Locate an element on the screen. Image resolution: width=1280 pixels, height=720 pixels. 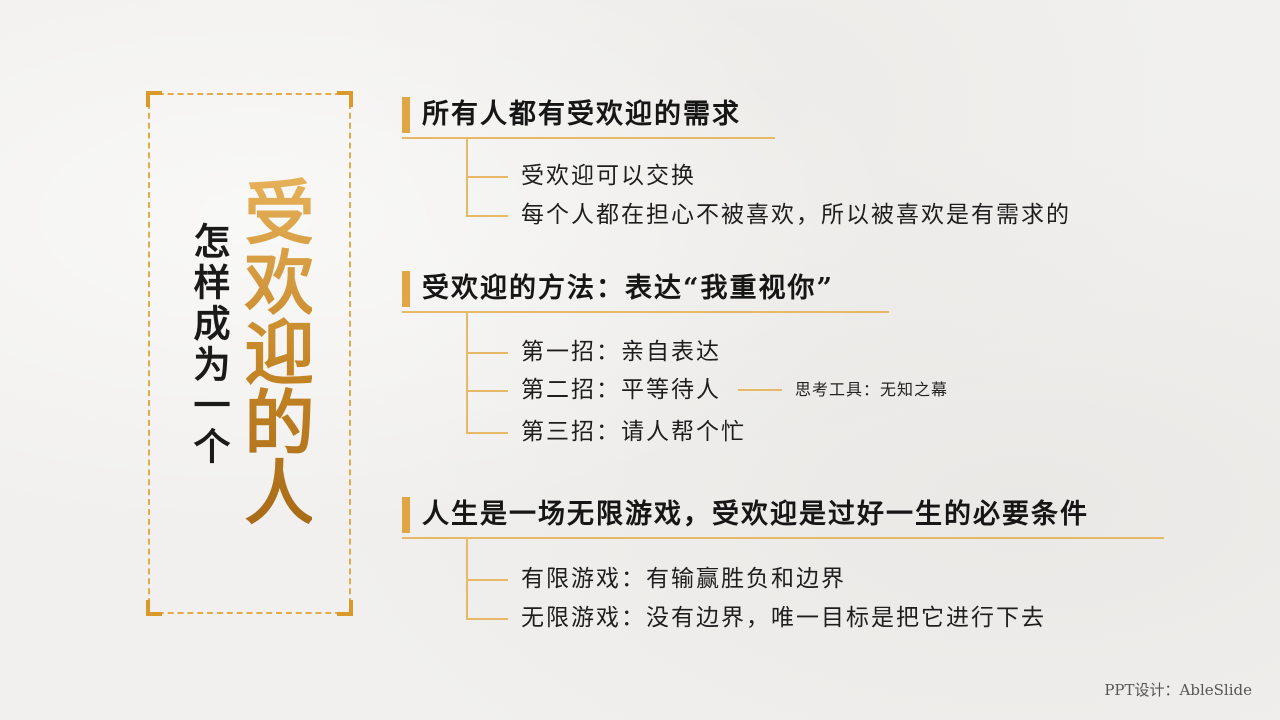
section-2-marker is located at coordinates (406, 289).